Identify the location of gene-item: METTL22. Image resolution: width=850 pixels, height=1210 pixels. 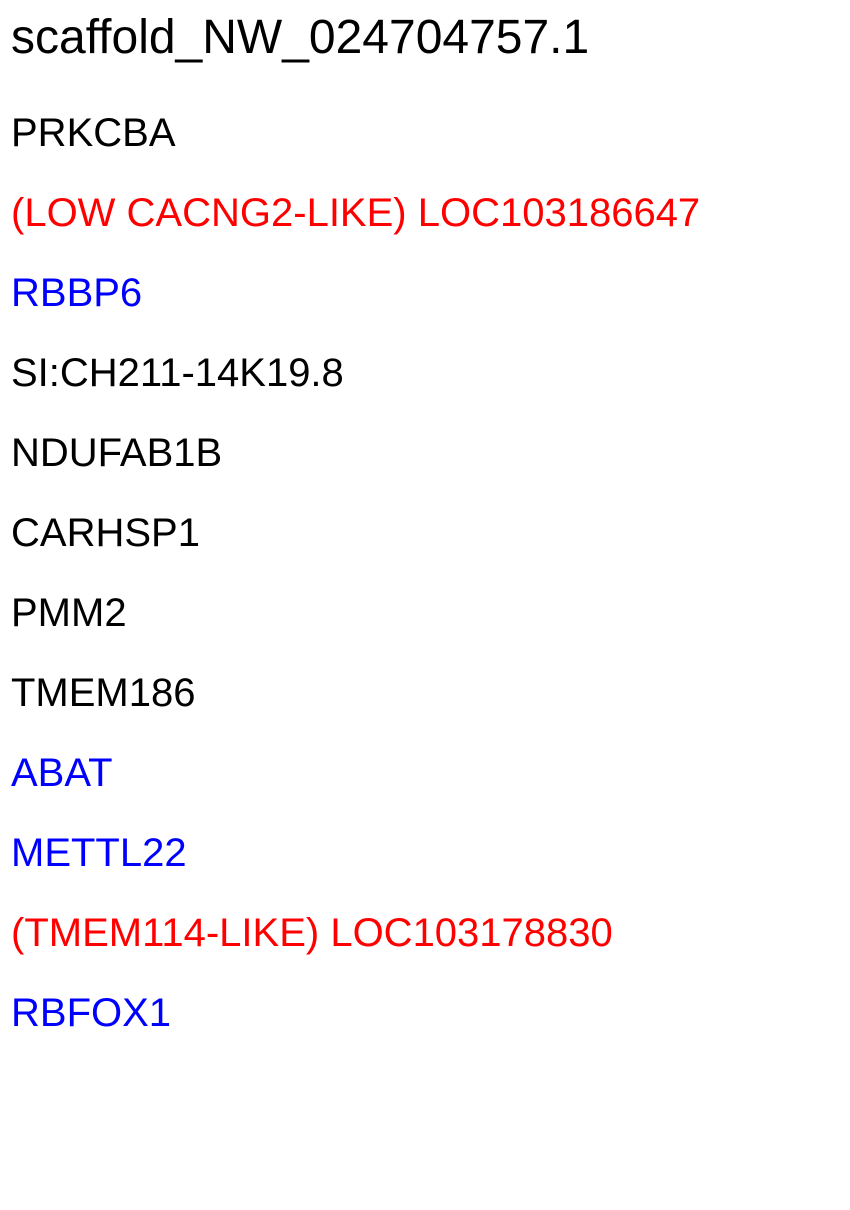
(99, 853).